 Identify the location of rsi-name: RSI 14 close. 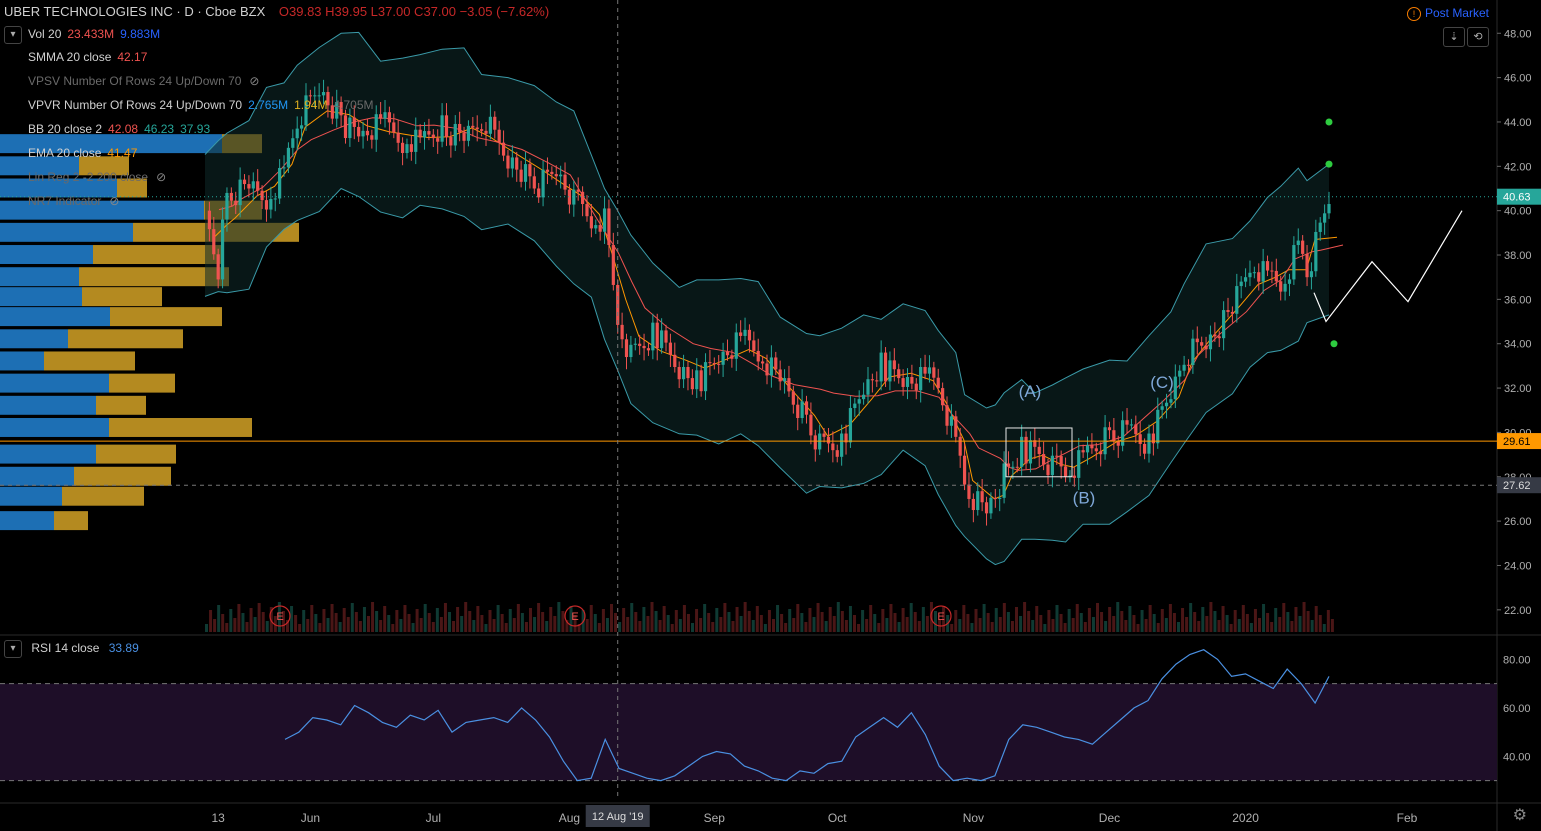
(65, 648).